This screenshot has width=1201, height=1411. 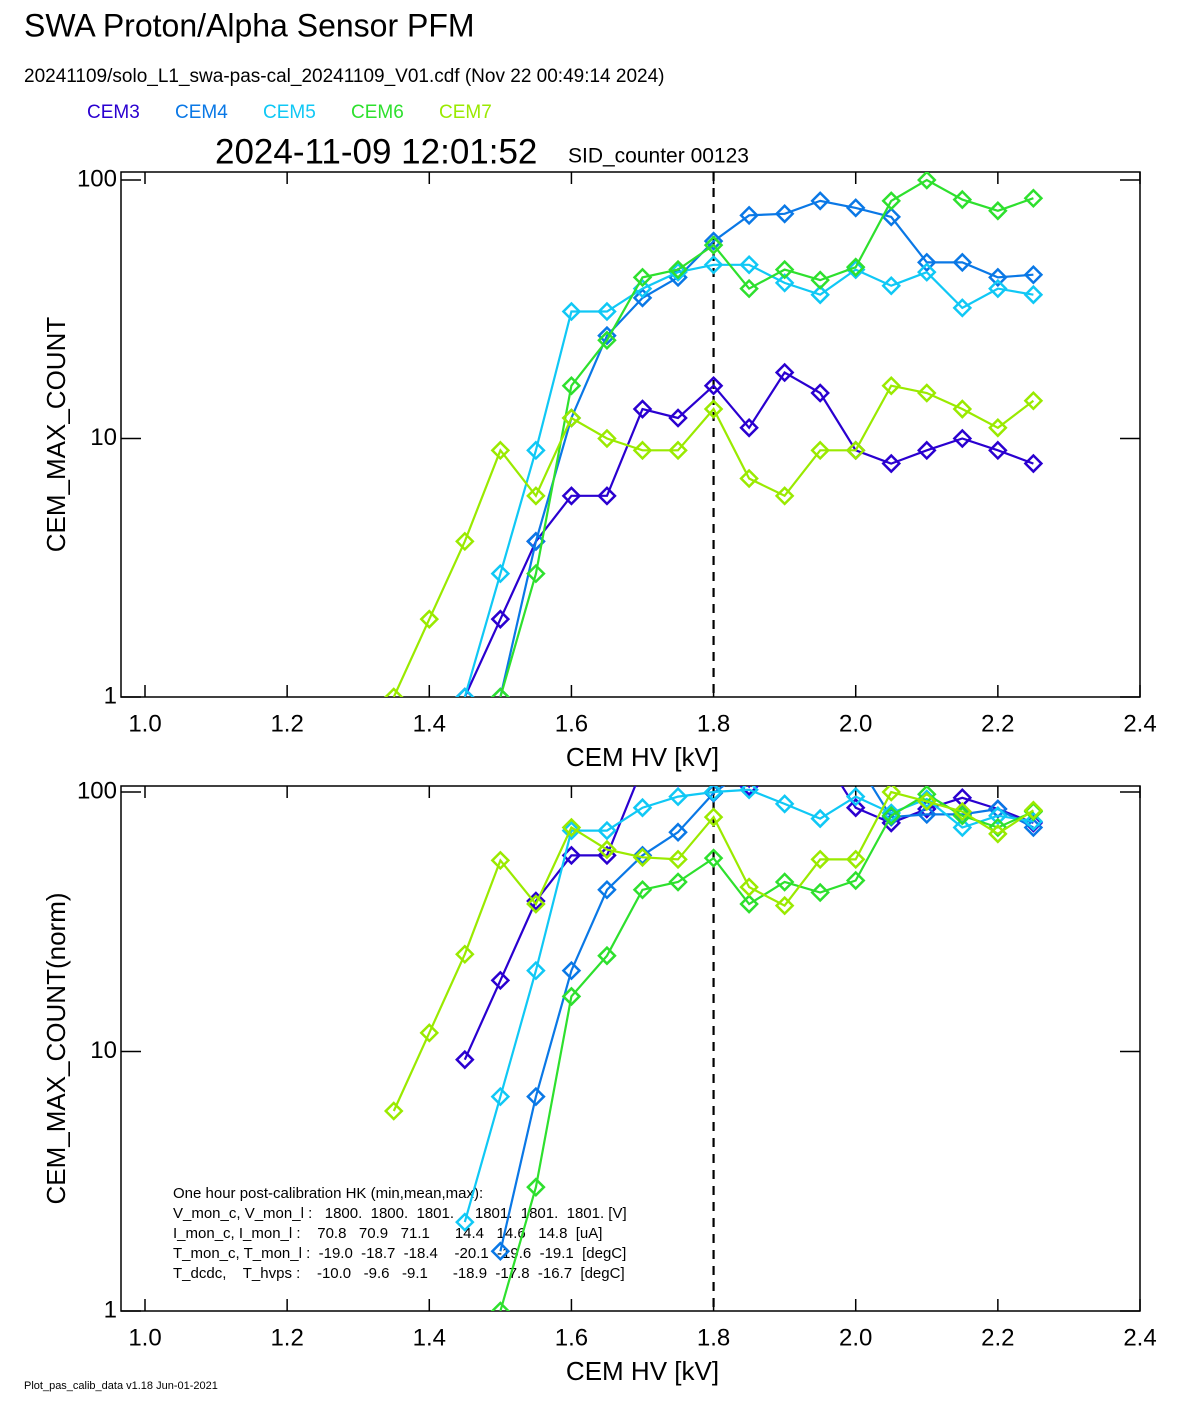 What do you see at coordinates (144, 1337) in the screenshot?
I see `x-tick-label: 1.0` at bounding box center [144, 1337].